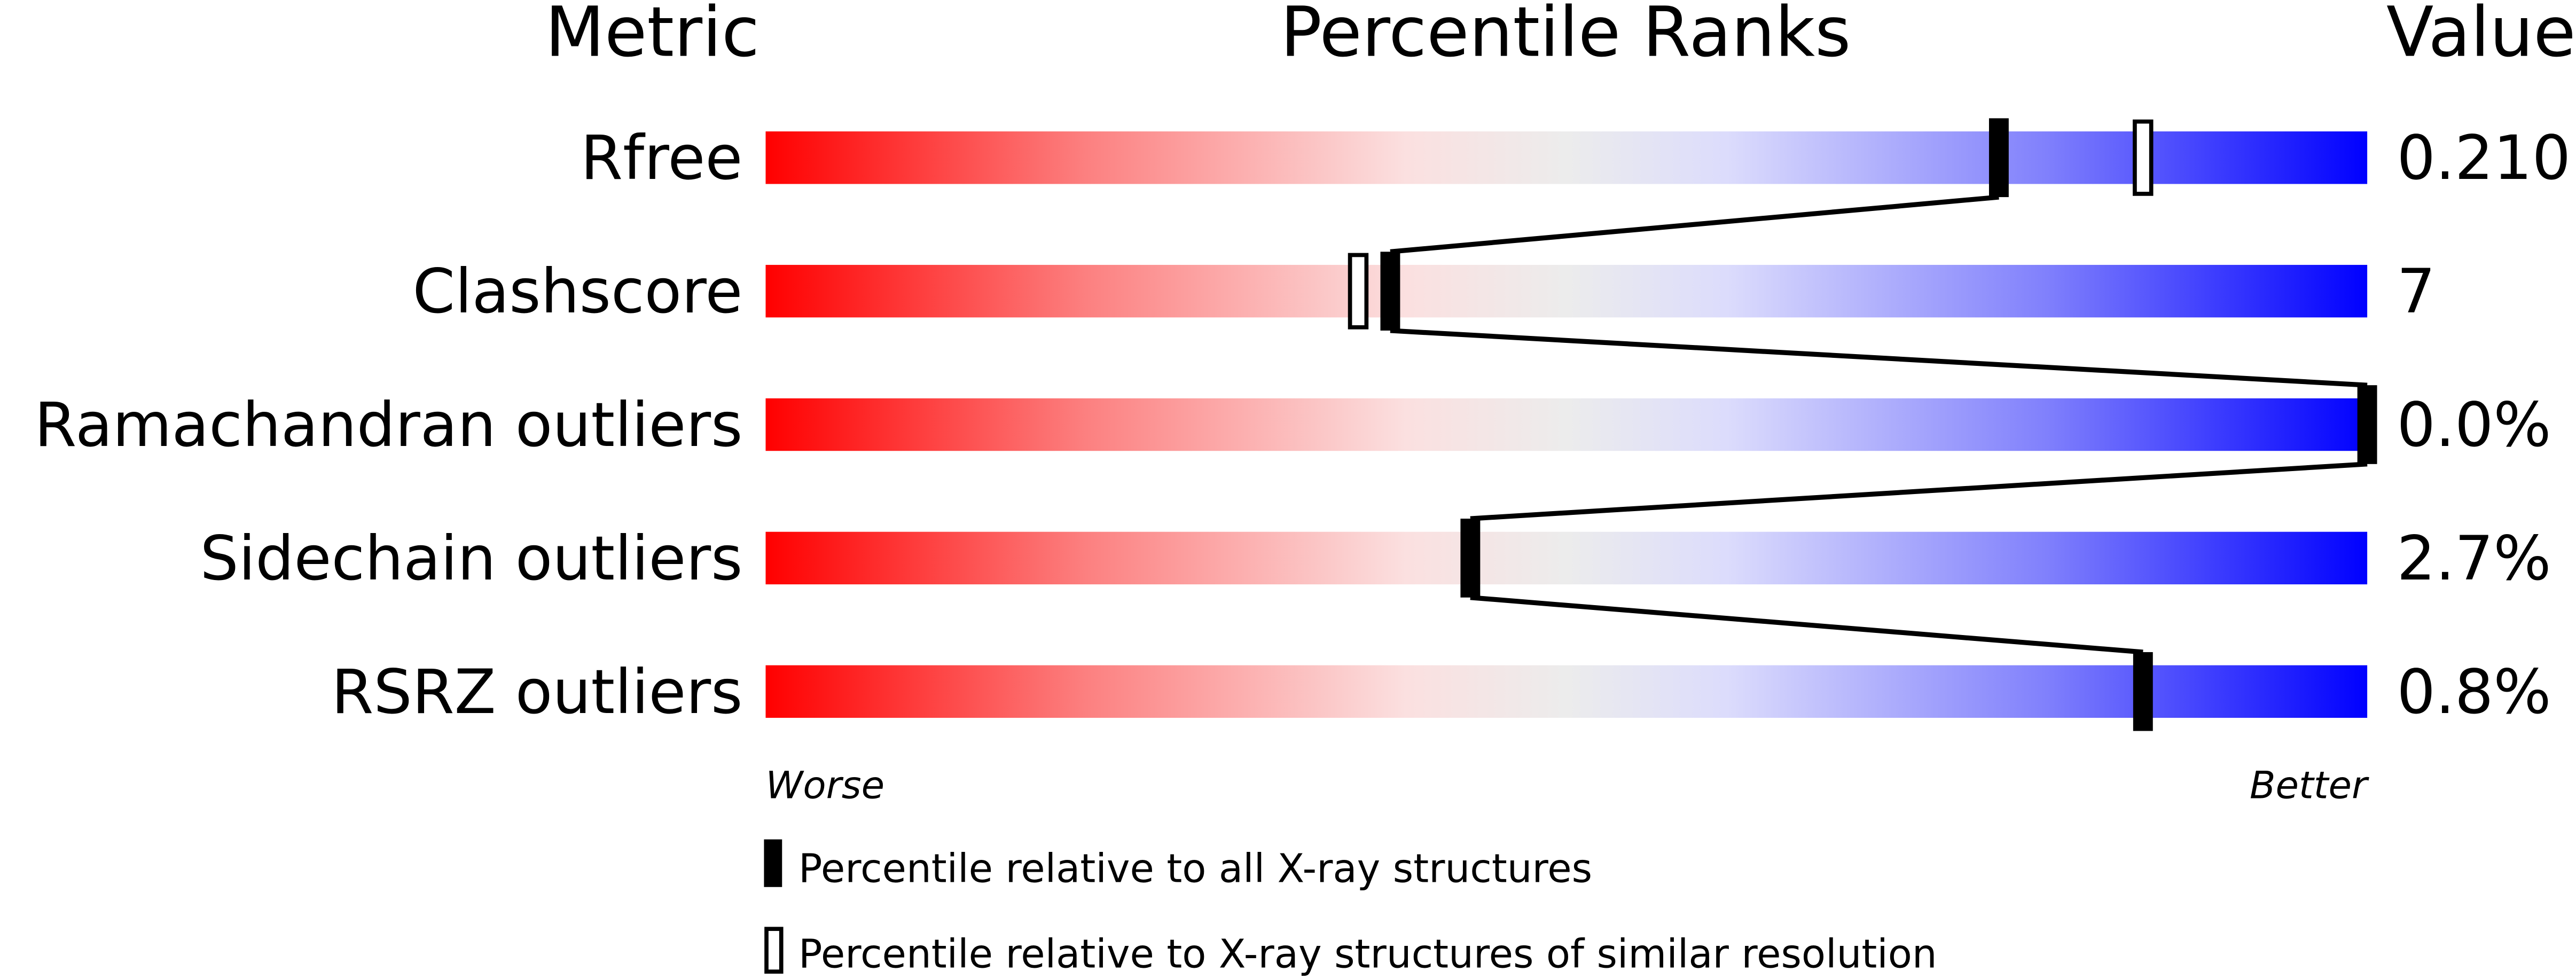 This screenshot has height=979, width=2576. What do you see at coordinates (661, 157) in the screenshot?
I see `metric-label: Rfree` at bounding box center [661, 157].